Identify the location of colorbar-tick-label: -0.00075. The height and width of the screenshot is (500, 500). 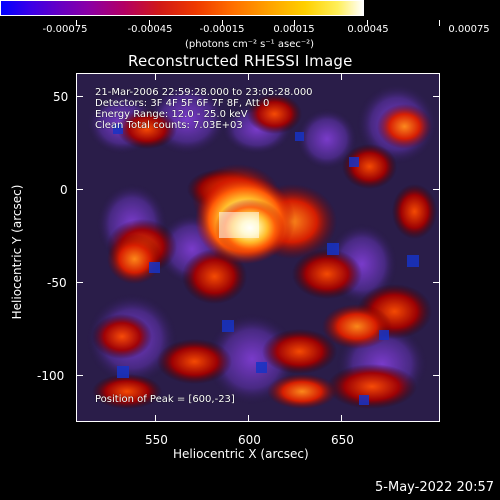
(65, 29).